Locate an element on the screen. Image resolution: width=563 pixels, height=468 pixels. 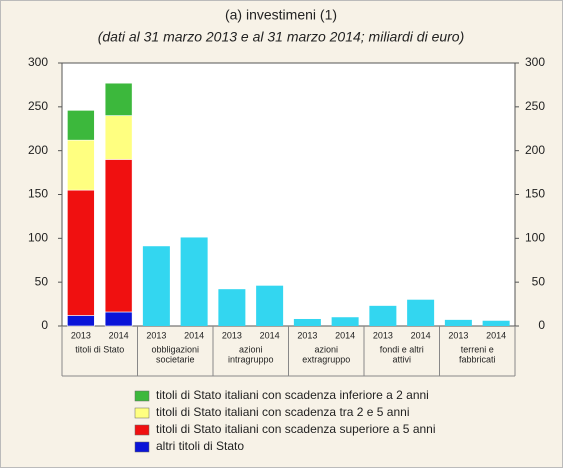
y-tick-label: 150 is located at coordinates (38, 194).